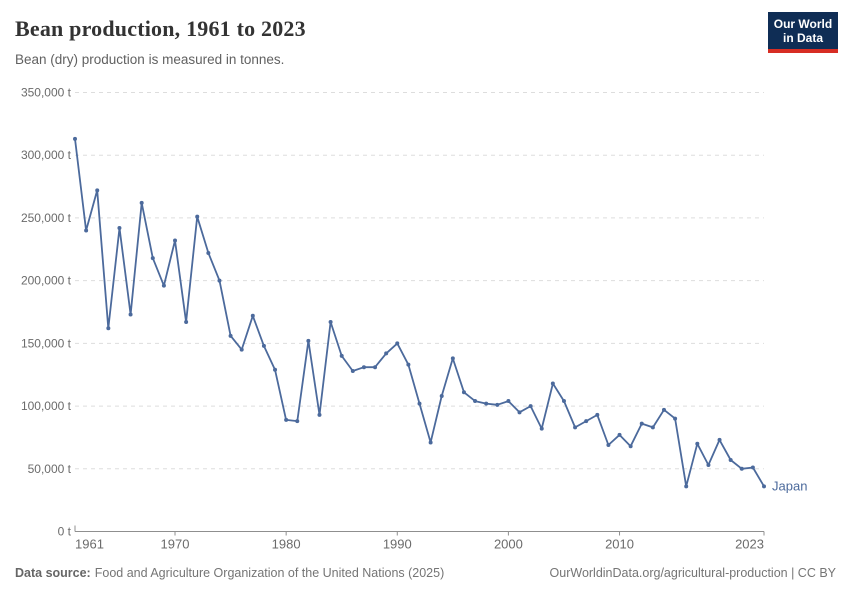 The height and width of the screenshot is (600, 850). Describe the element at coordinates (508, 401) in the screenshot. I see `data-point-2000` at that location.